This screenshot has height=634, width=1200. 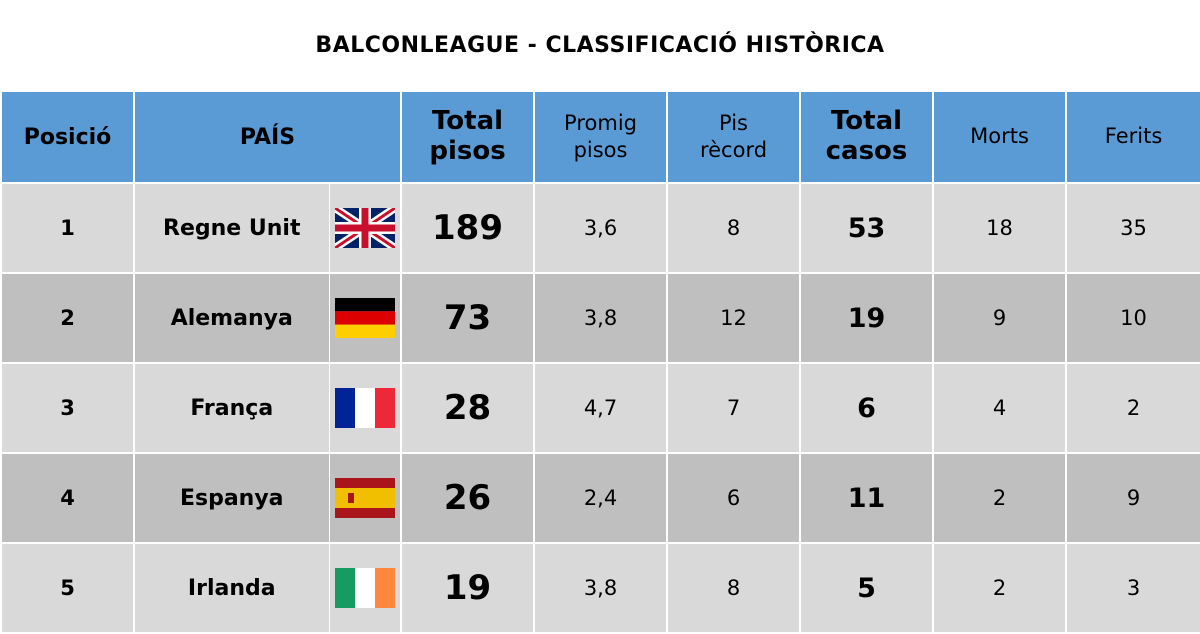 I want to click on cell-morts: 9, so click(x=1000, y=318).